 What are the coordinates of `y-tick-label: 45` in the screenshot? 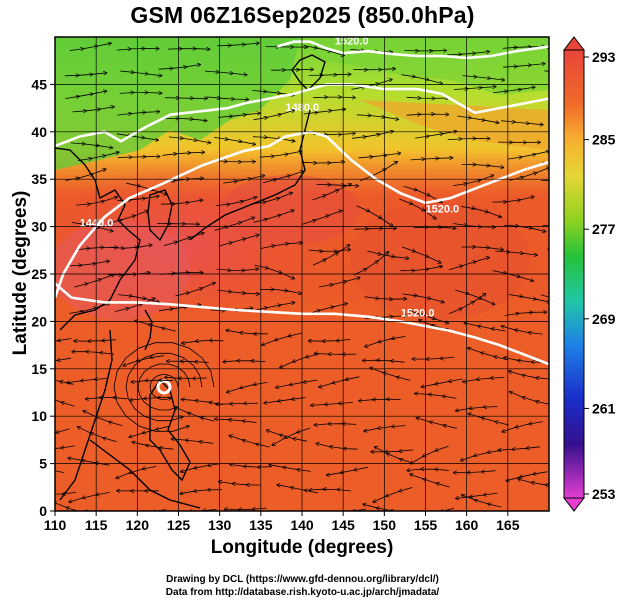 It's located at (39, 84).